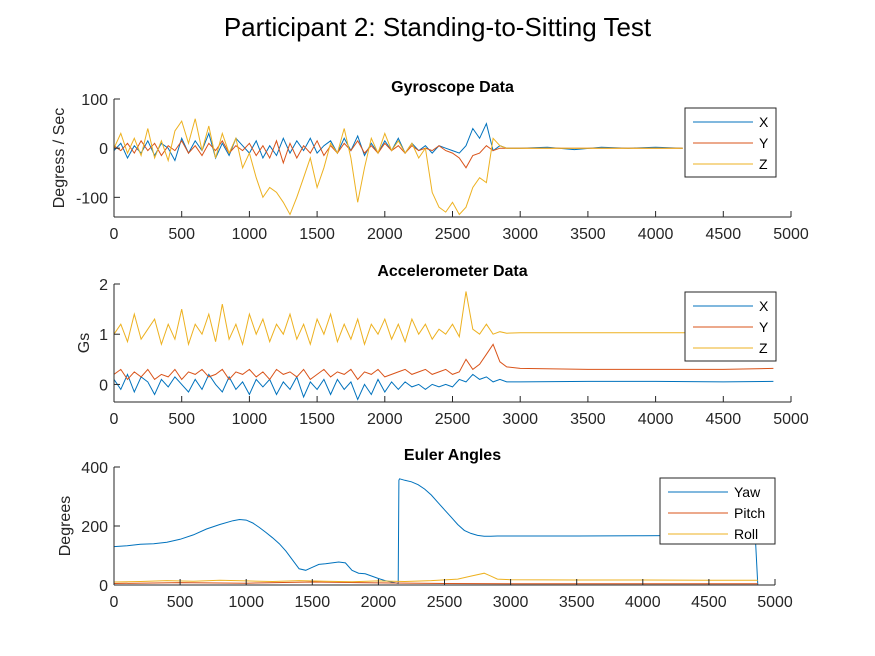  Describe the element at coordinates (94, 100) in the screenshot. I see `y-tick-label: 100` at that location.